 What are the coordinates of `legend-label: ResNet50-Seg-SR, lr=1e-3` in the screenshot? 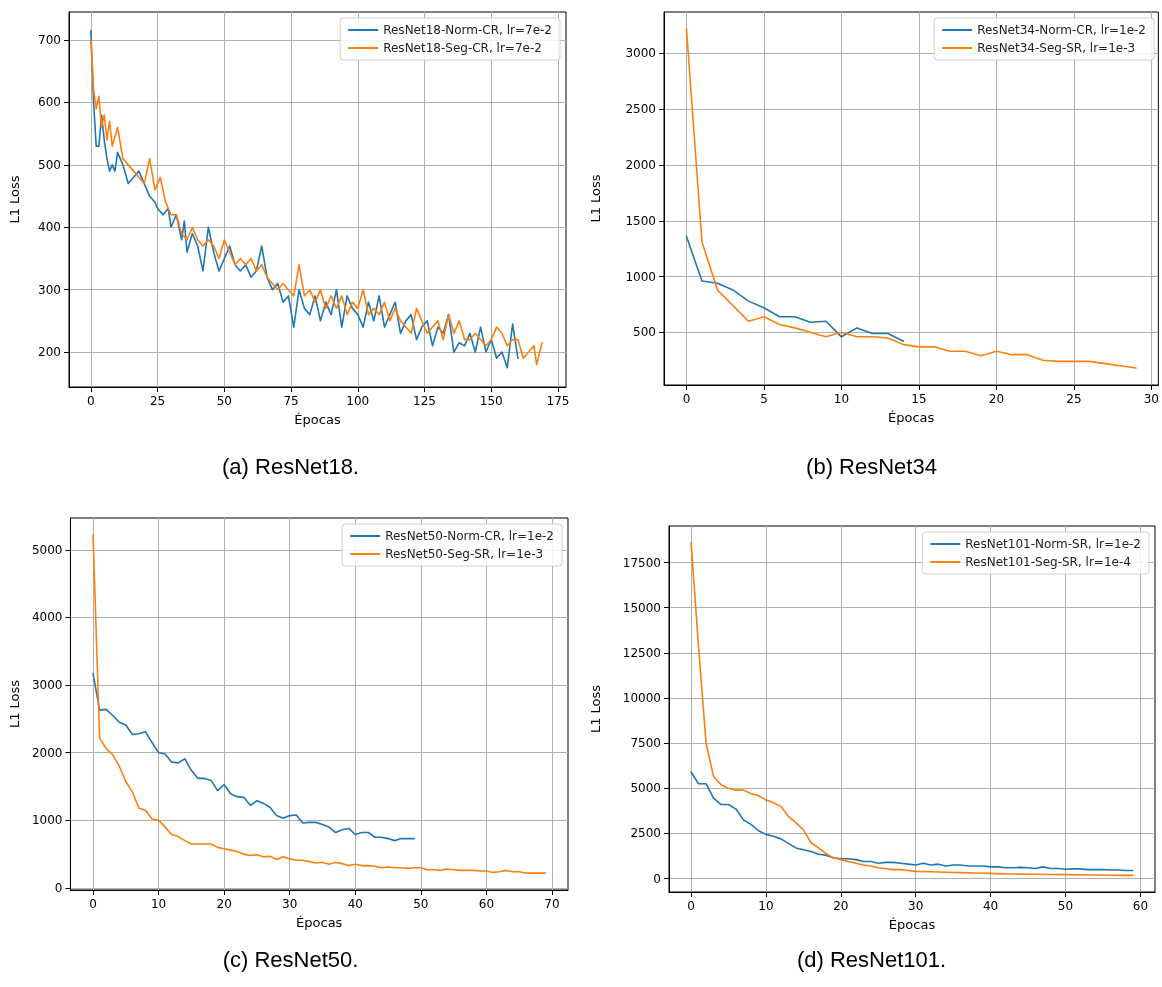 It's located at (464, 554).